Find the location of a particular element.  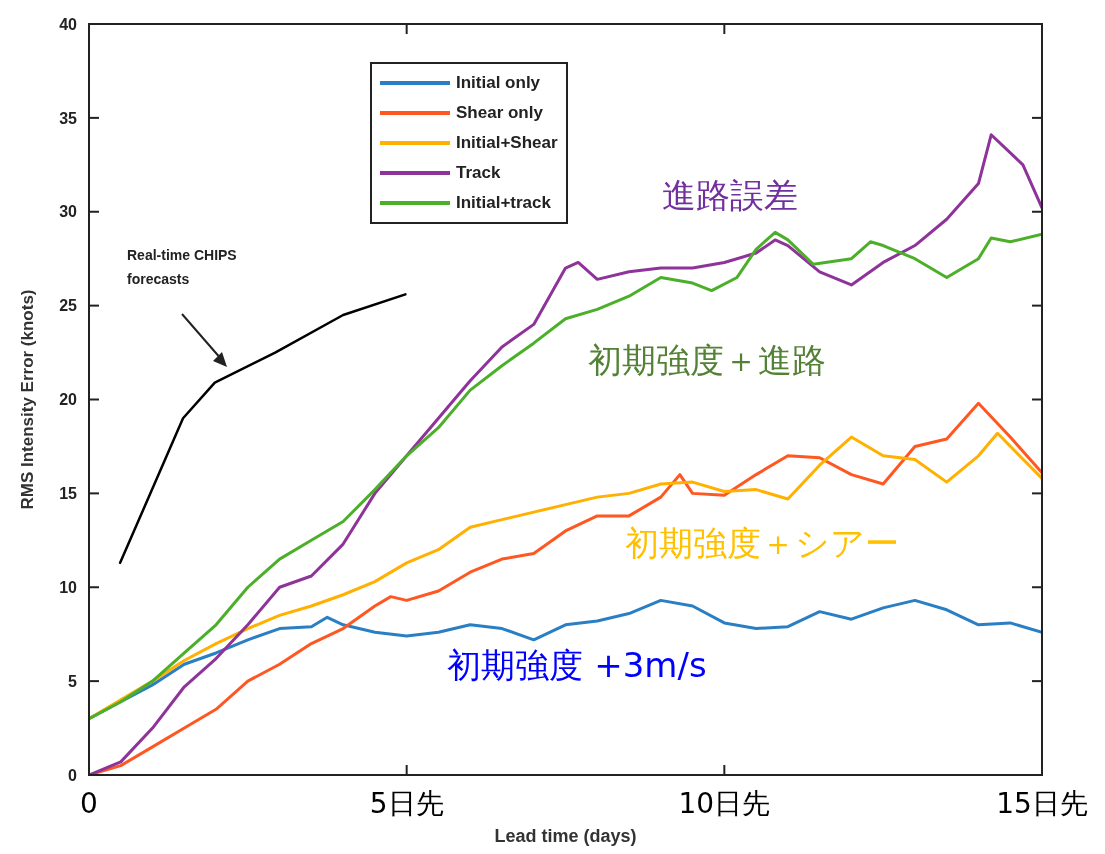

x-tick-label: 5日先 is located at coordinates (406, 803).